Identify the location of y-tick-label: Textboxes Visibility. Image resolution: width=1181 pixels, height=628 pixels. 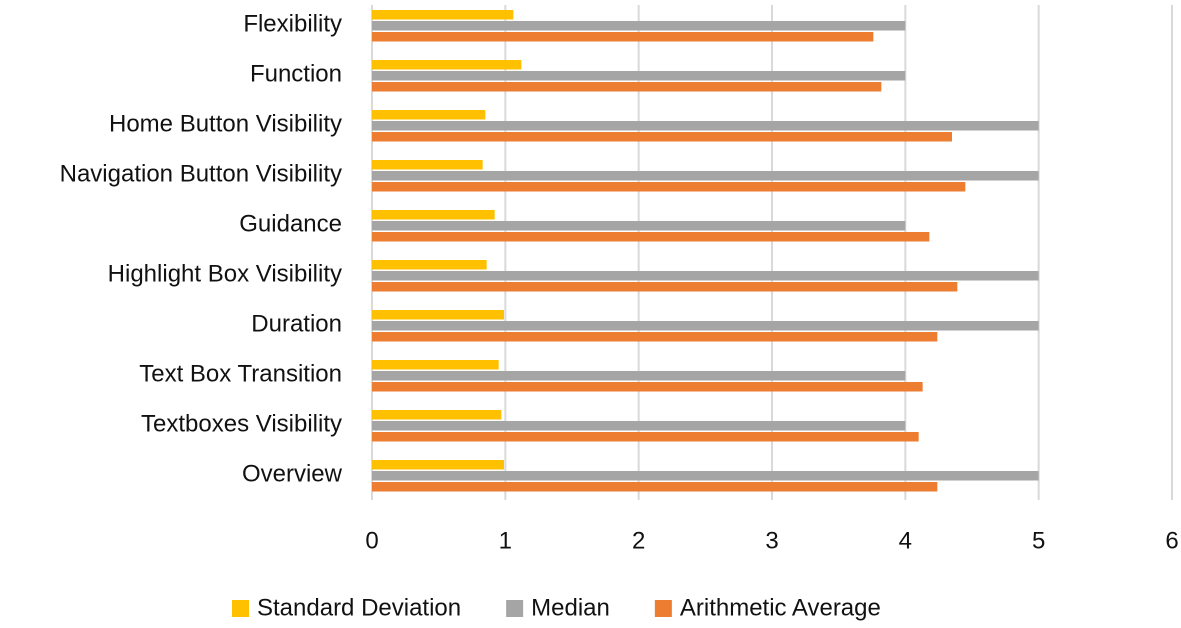
(241, 423).